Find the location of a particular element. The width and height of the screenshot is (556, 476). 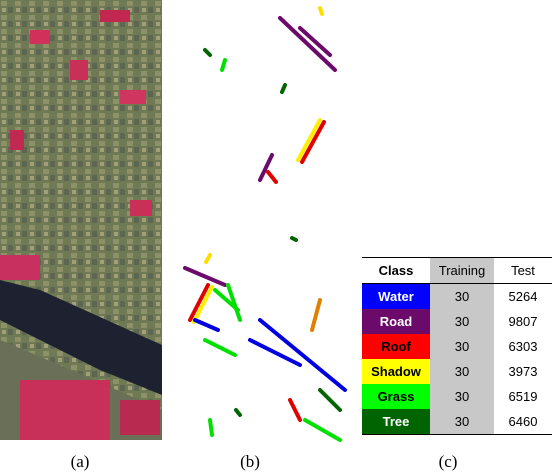

caption: (a) is located at coordinates (80, 461).